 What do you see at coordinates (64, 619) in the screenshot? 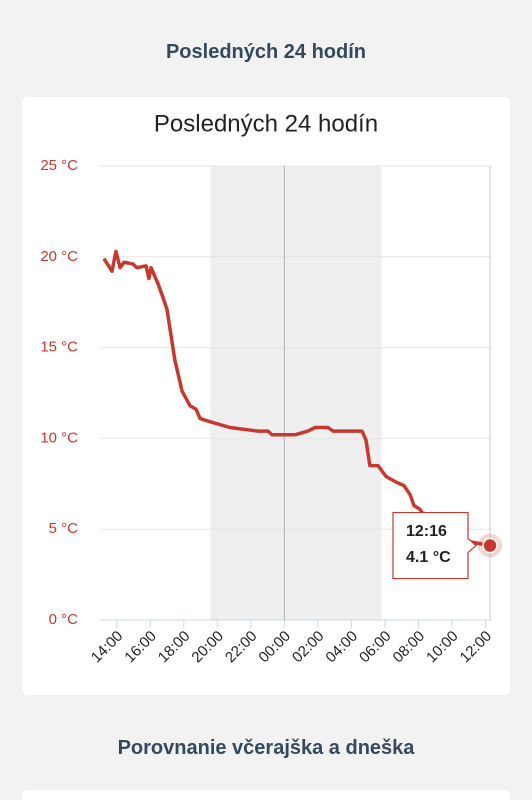
I see `y-tick-label: 0 °C` at bounding box center [64, 619].